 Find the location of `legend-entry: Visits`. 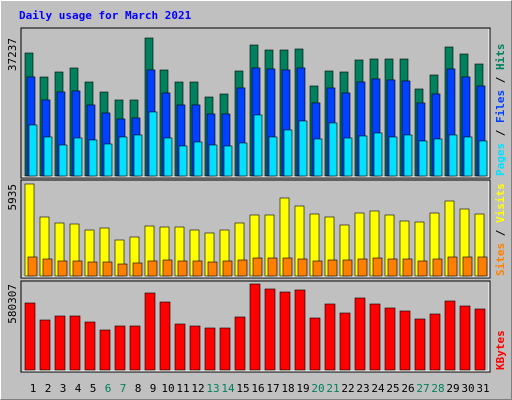

legend-entry: Visits is located at coordinates (500, 203).